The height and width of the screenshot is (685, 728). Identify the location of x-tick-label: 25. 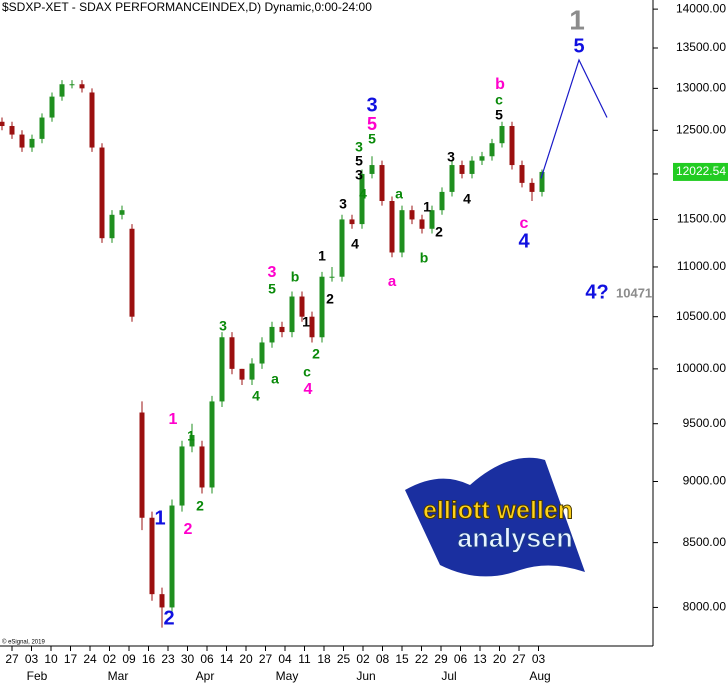
(344, 659).